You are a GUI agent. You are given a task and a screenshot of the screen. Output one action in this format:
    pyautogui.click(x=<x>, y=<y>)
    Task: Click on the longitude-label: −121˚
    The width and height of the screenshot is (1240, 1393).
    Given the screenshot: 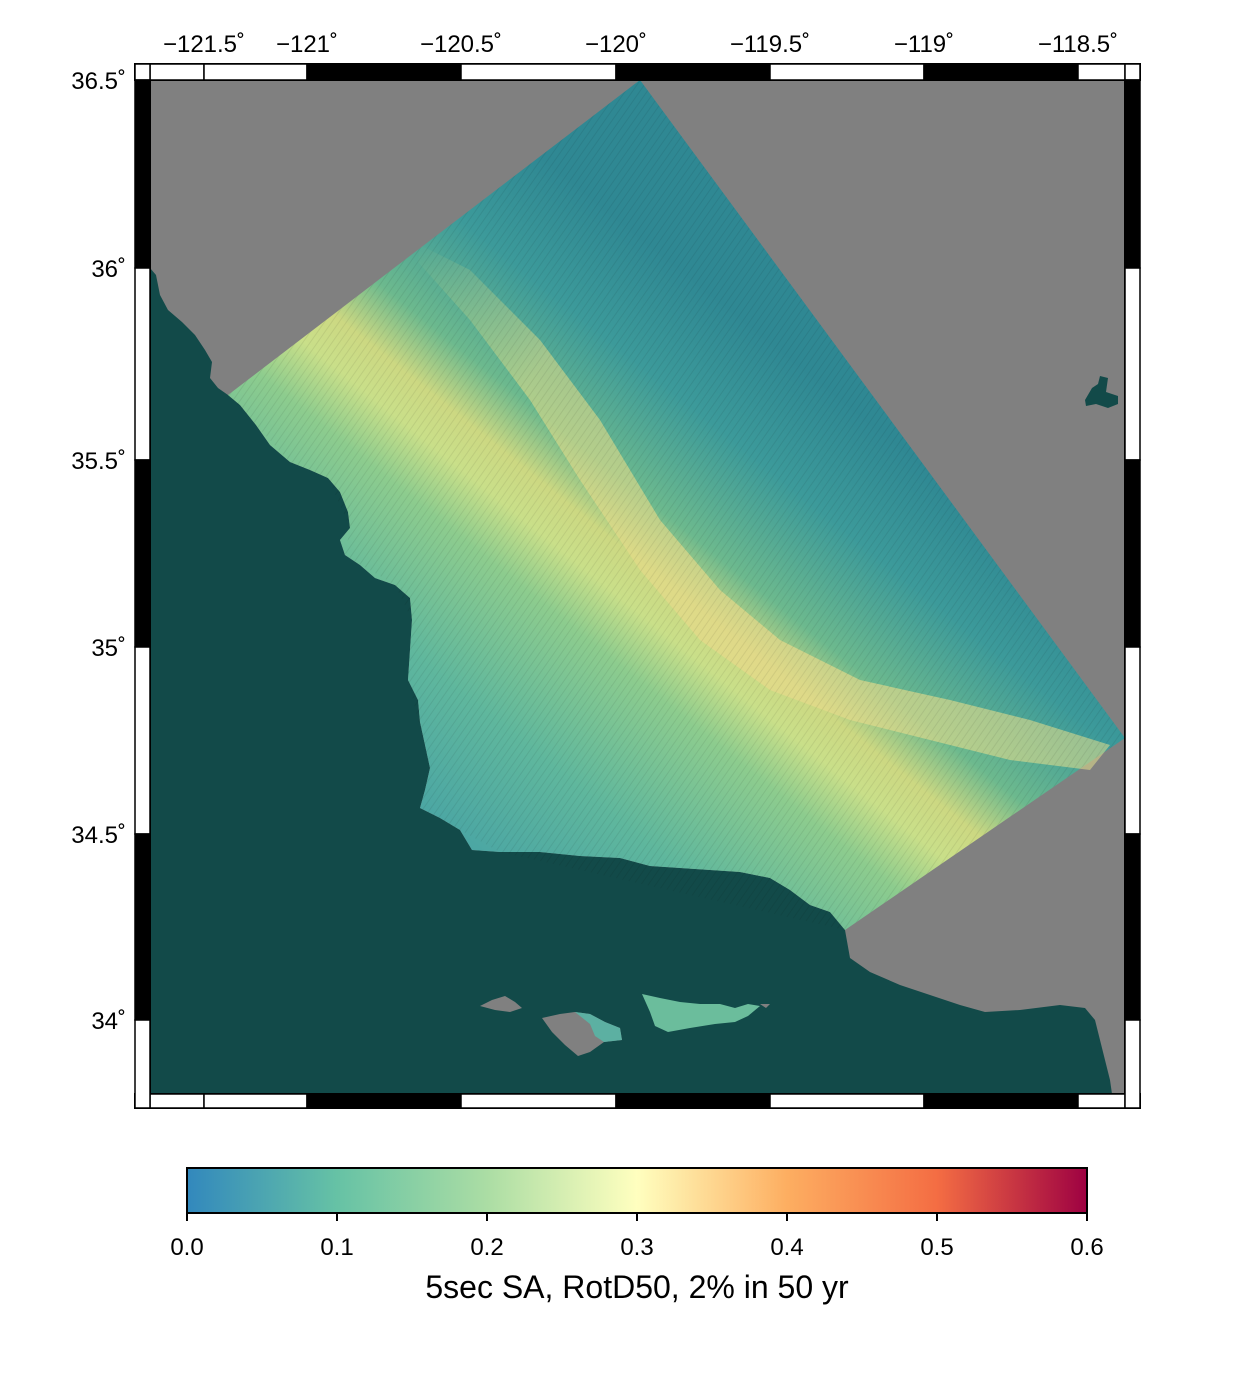 What is the action you would take?
    pyautogui.click(x=307, y=44)
    